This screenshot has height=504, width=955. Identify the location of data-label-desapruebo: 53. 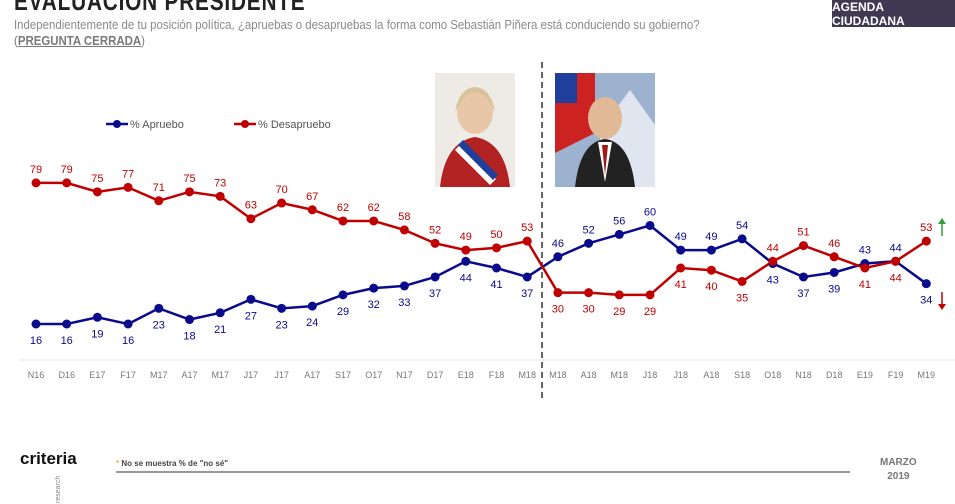
(527, 228).